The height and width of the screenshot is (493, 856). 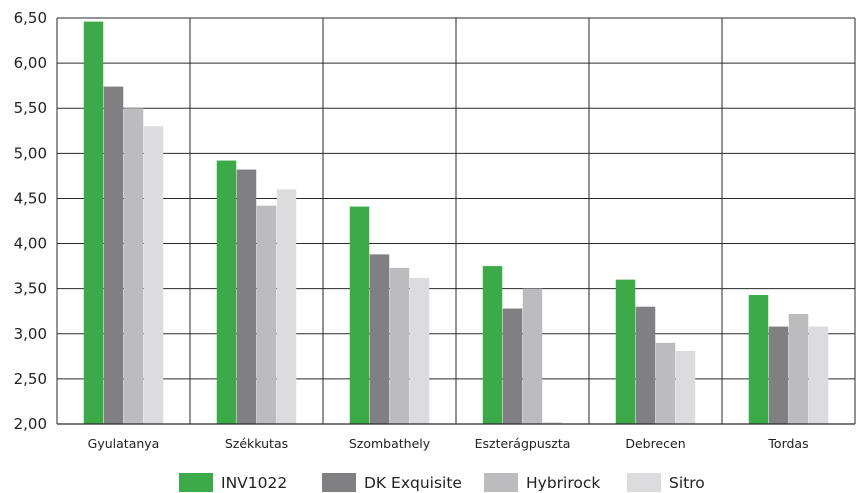 I want to click on y-tick-label: 6,00, so click(x=30, y=63).